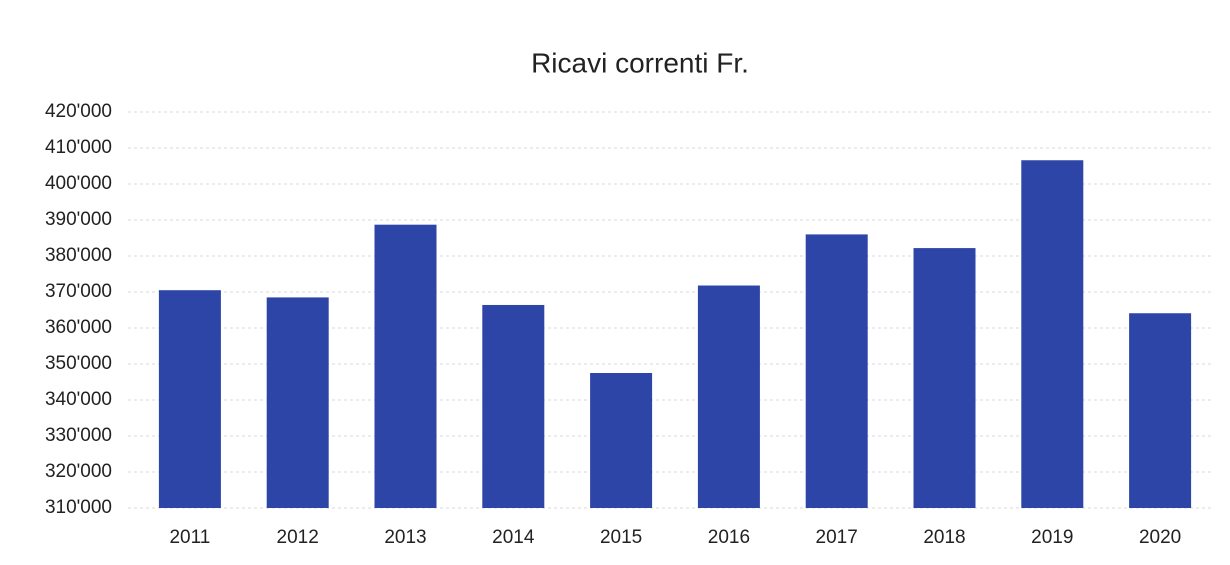  I want to click on x-tick-label: 2020, so click(1160, 537).